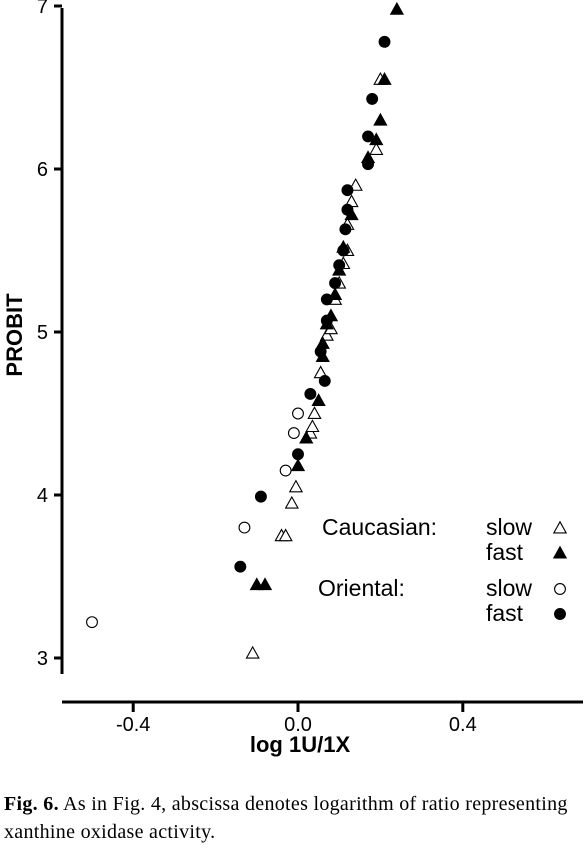  What do you see at coordinates (133, 725) in the screenshot?
I see `x-tick-label: -0.4` at bounding box center [133, 725].